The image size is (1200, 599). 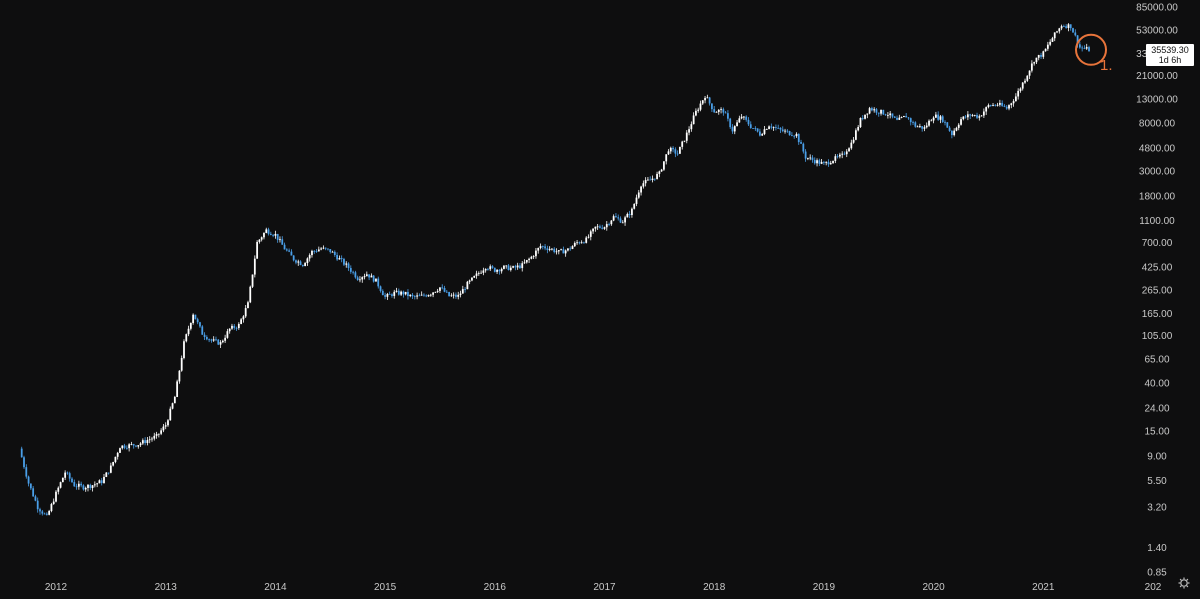 I want to click on annotation-label: 1., so click(x=1106, y=65).